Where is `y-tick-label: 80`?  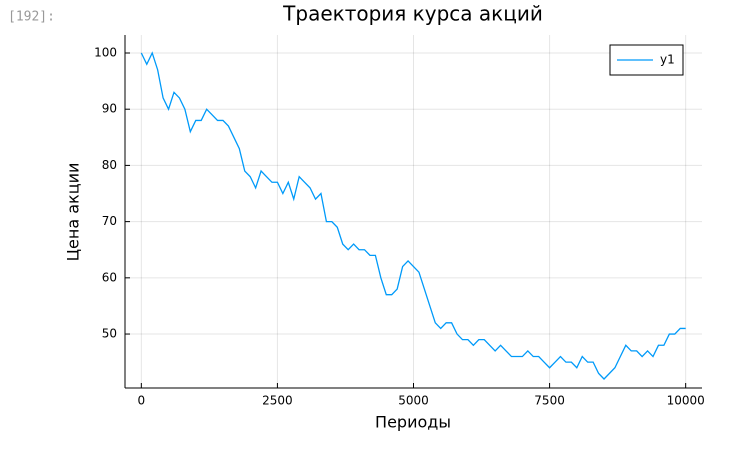
y-tick-label: 80 is located at coordinates (109, 165).